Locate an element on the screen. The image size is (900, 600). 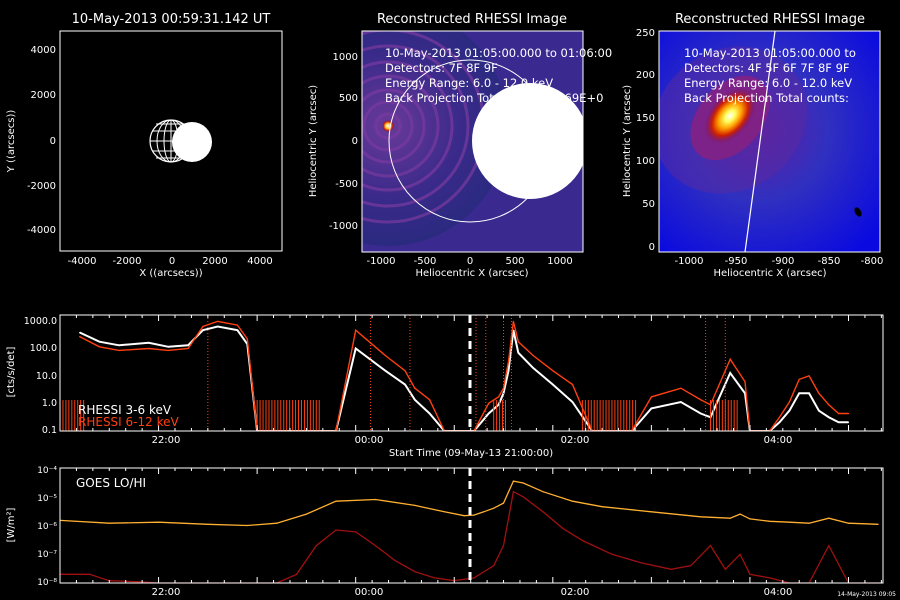
rhessi-lc-xtick: 00:00 is located at coordinates (369, 440).